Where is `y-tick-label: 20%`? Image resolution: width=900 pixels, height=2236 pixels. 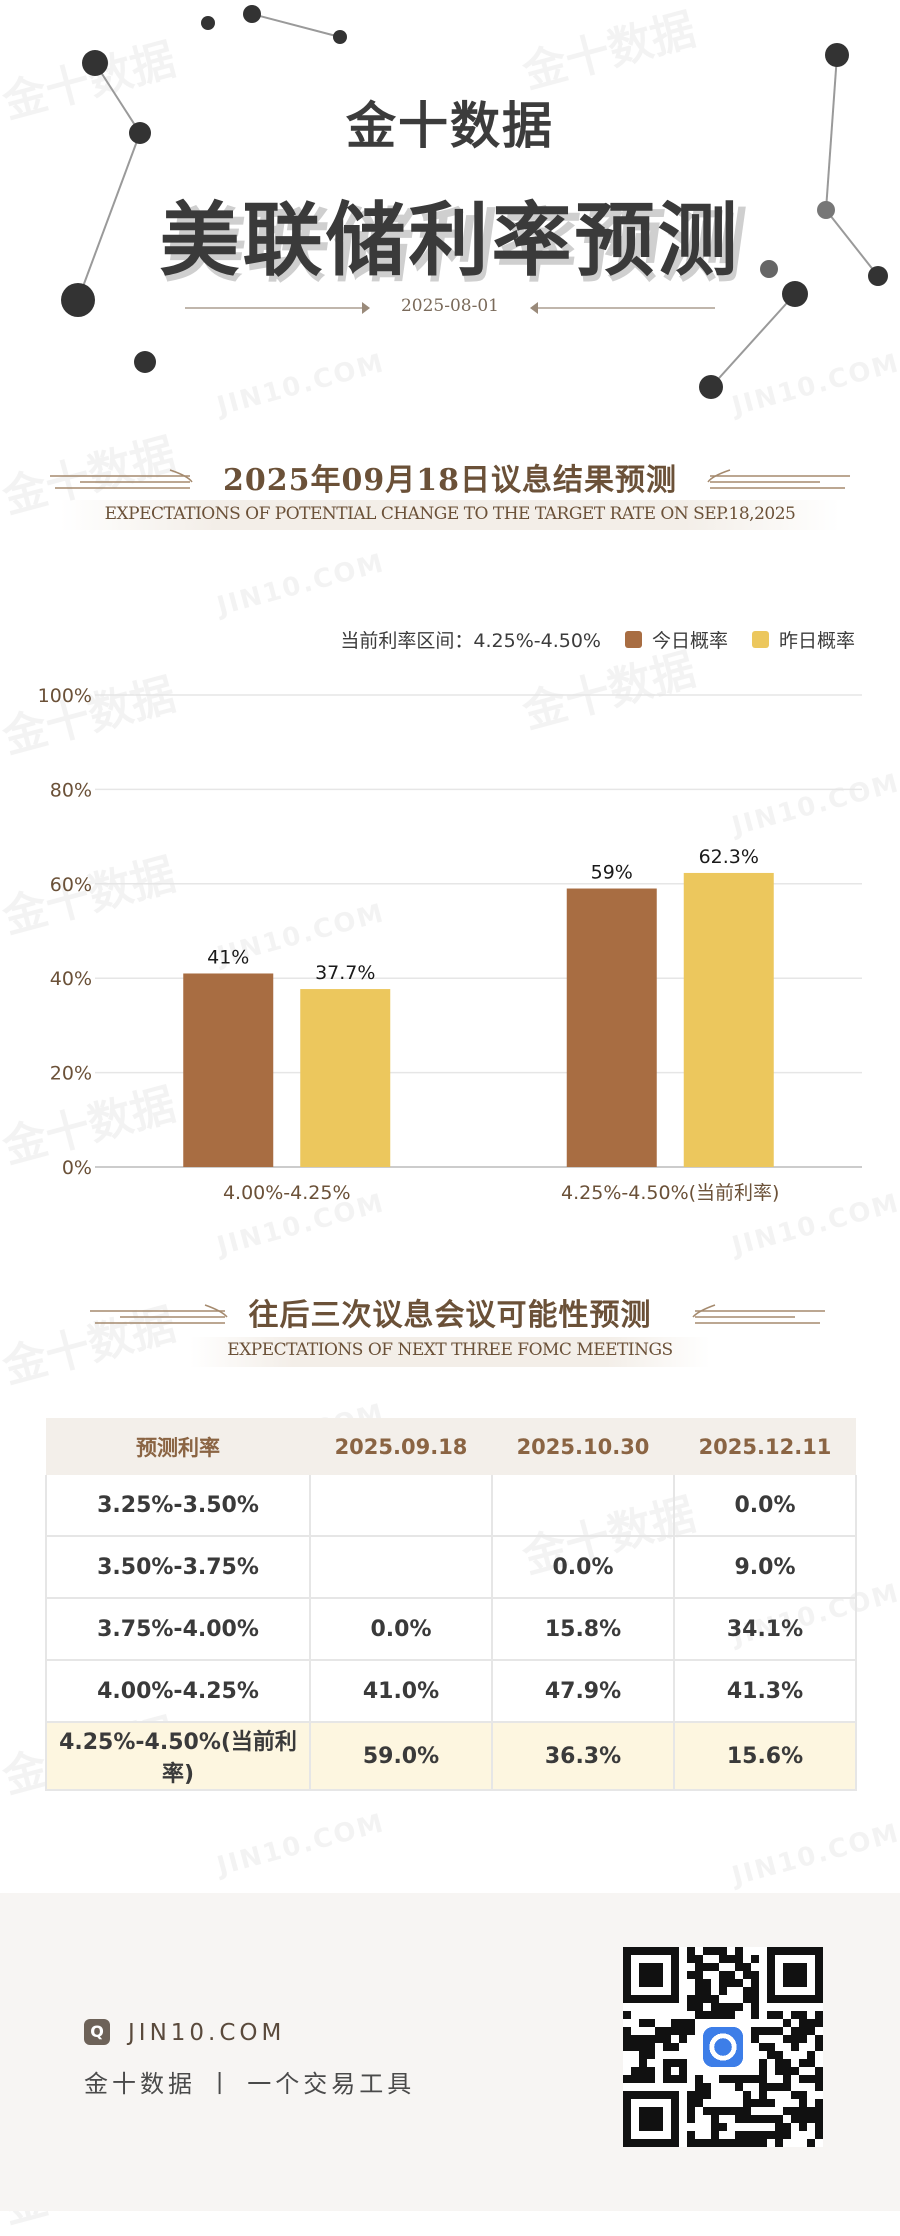
y-tick-label: 20% is located at coordinates (71, 1074).